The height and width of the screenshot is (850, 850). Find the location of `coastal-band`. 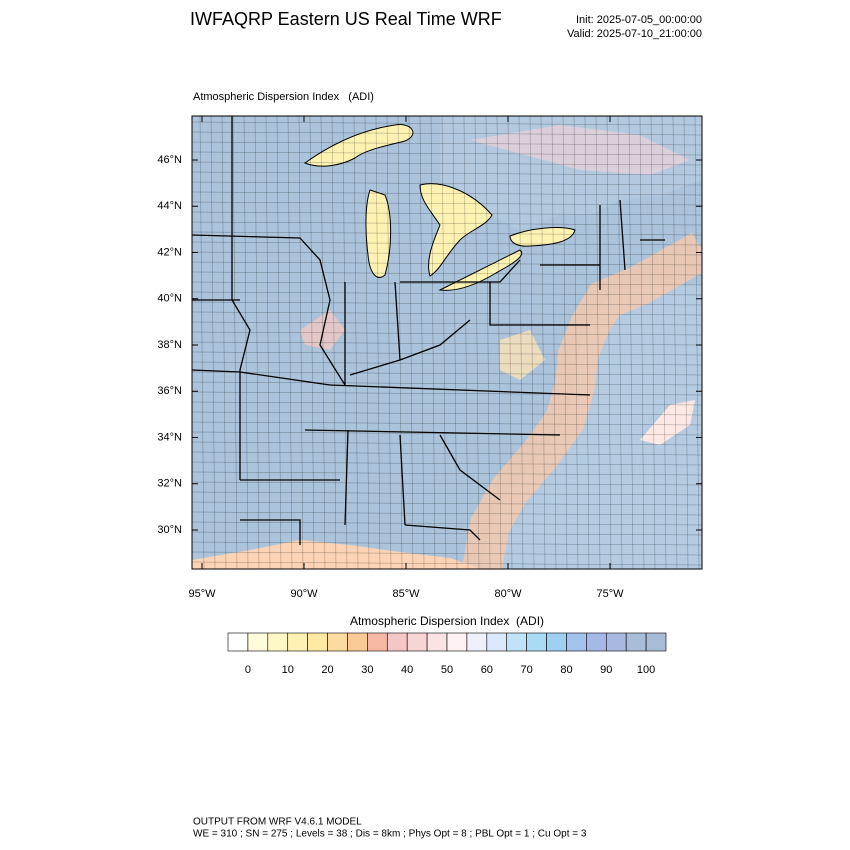

coastal-band is located at coordinates (582, 400).